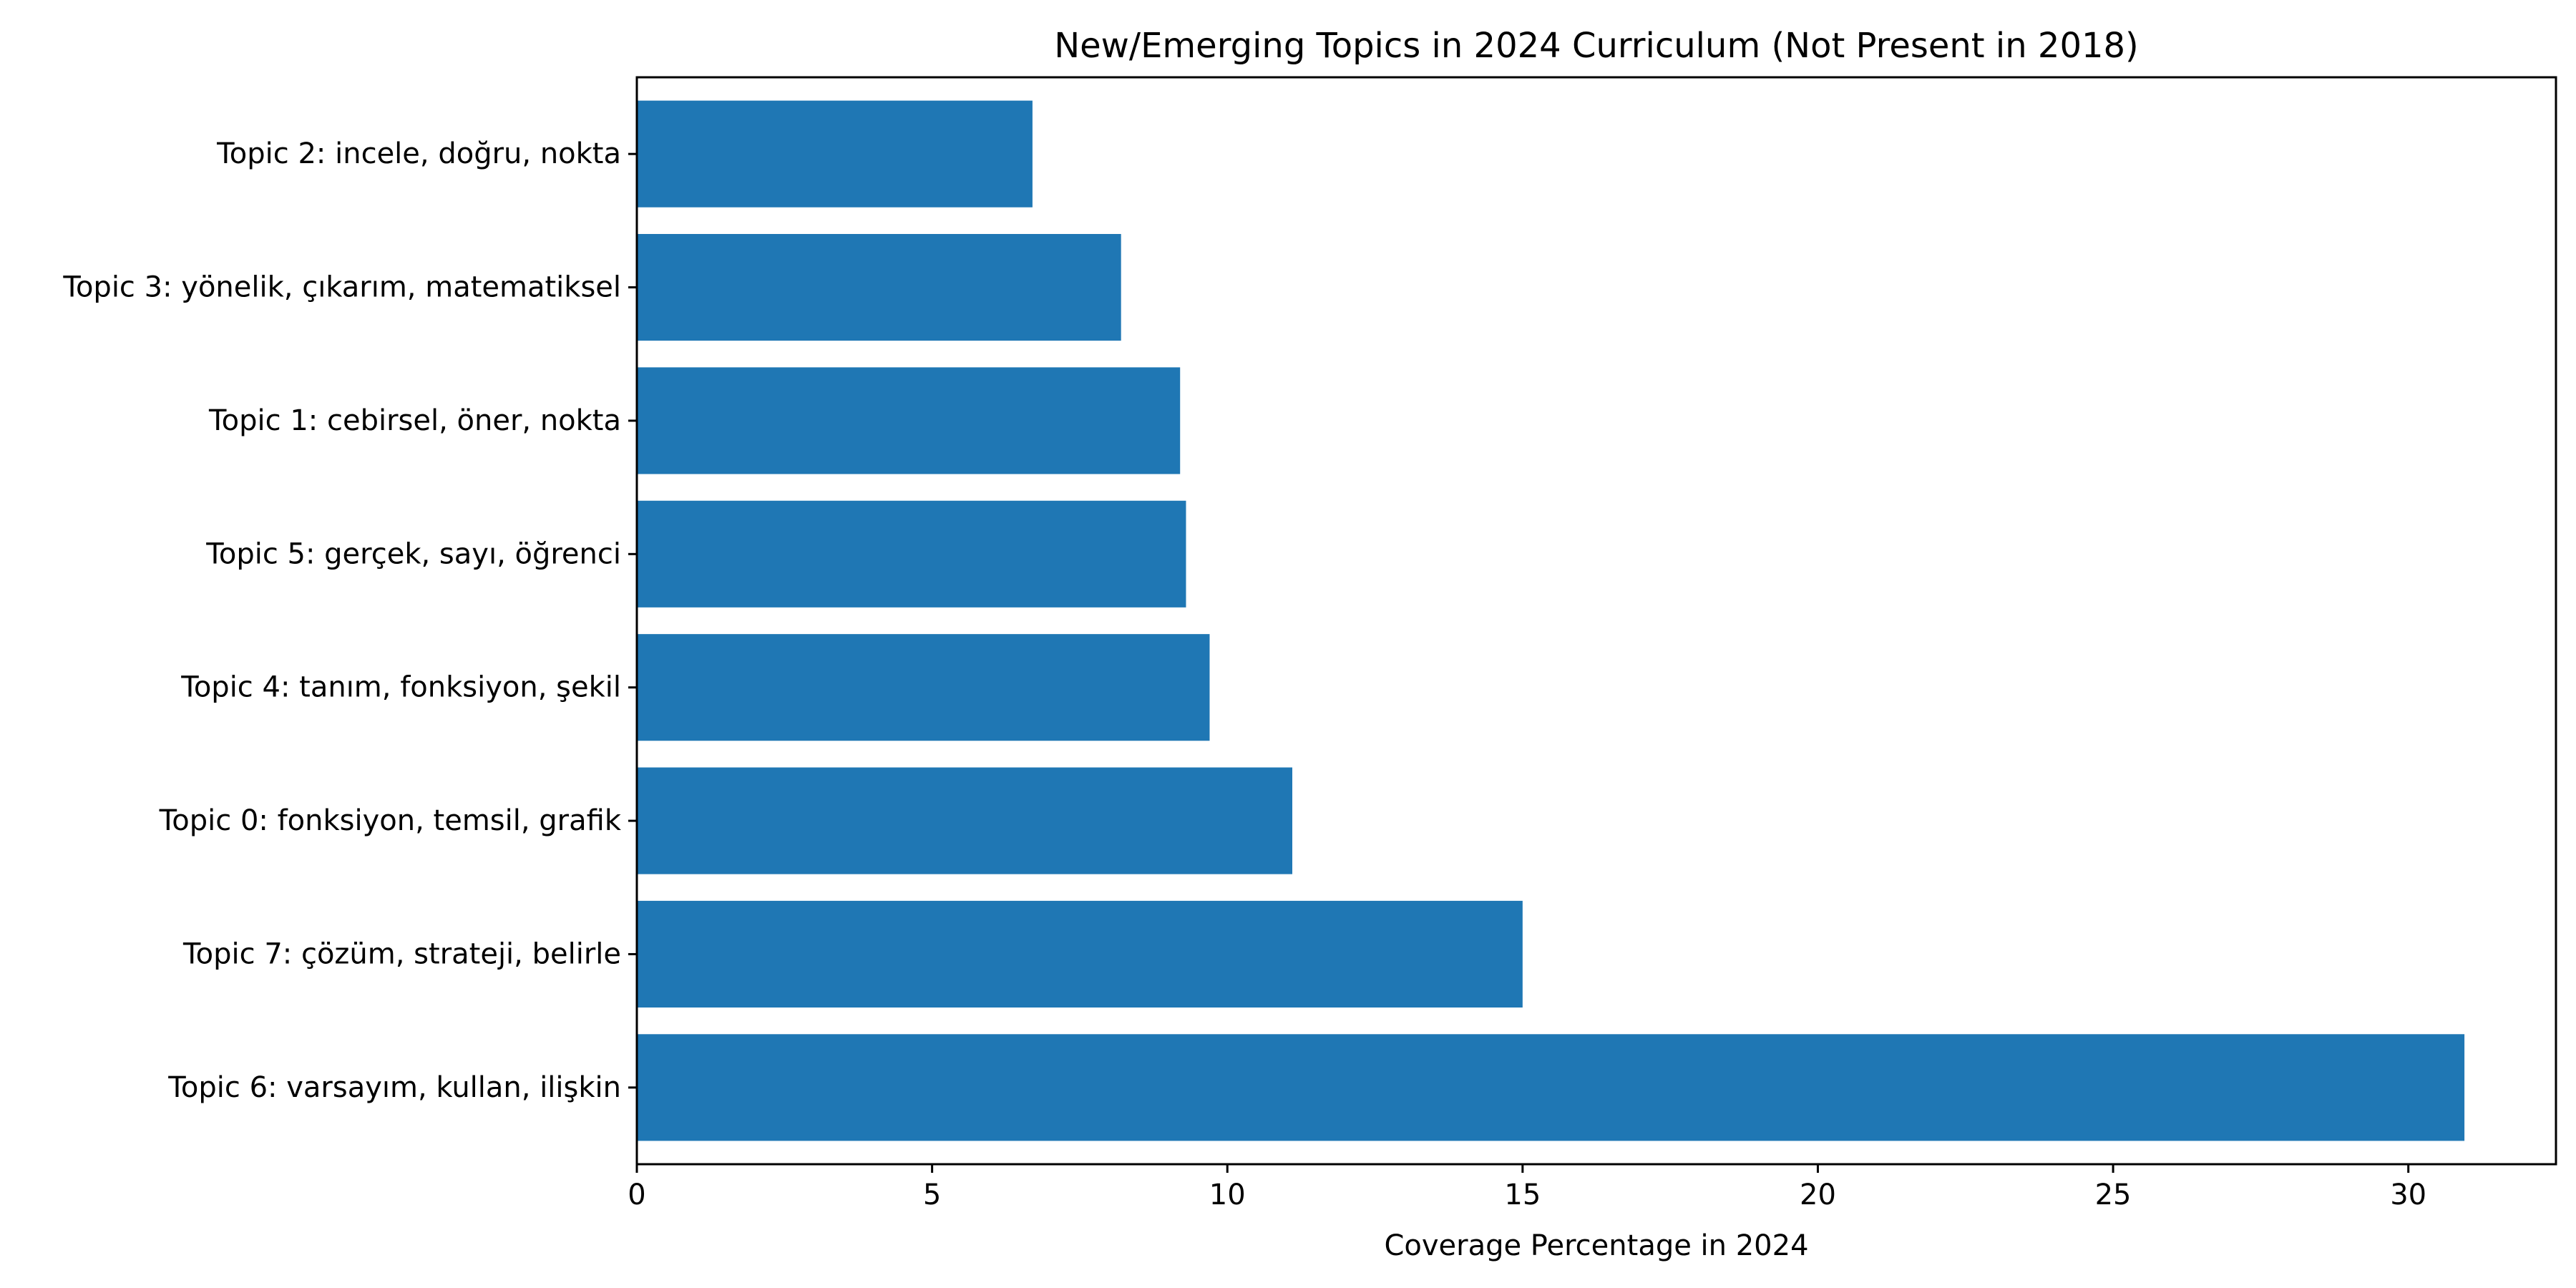 The width and height of the screenshot is (2576, 1288). Describe the element at coordinates (400, 687) in the screenshot. I see `y-tick-label: Topic 4: tanım, fonksiyon, şekil` at that location.